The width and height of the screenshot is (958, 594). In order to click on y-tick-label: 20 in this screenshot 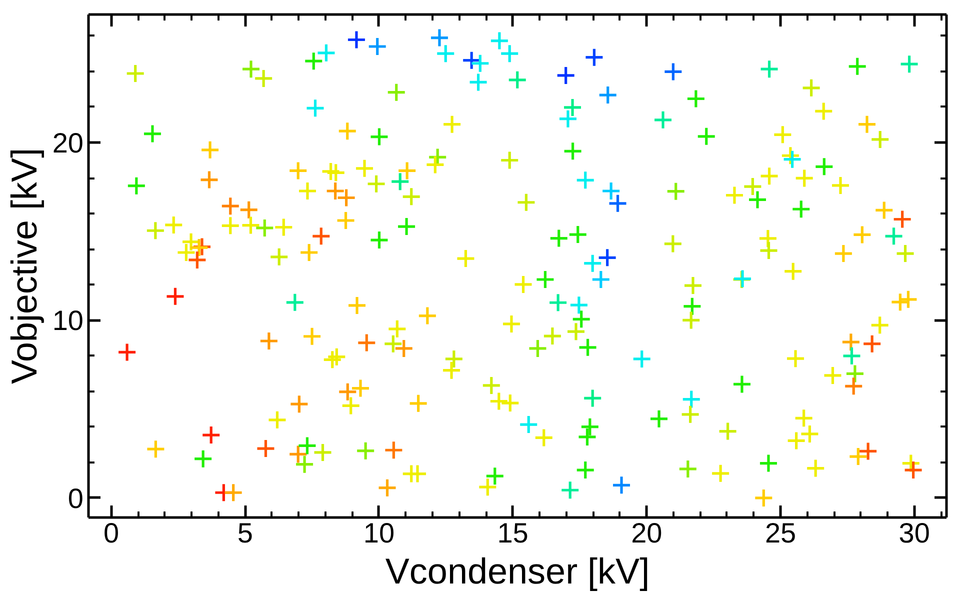, I will do `click(68, 142)`.